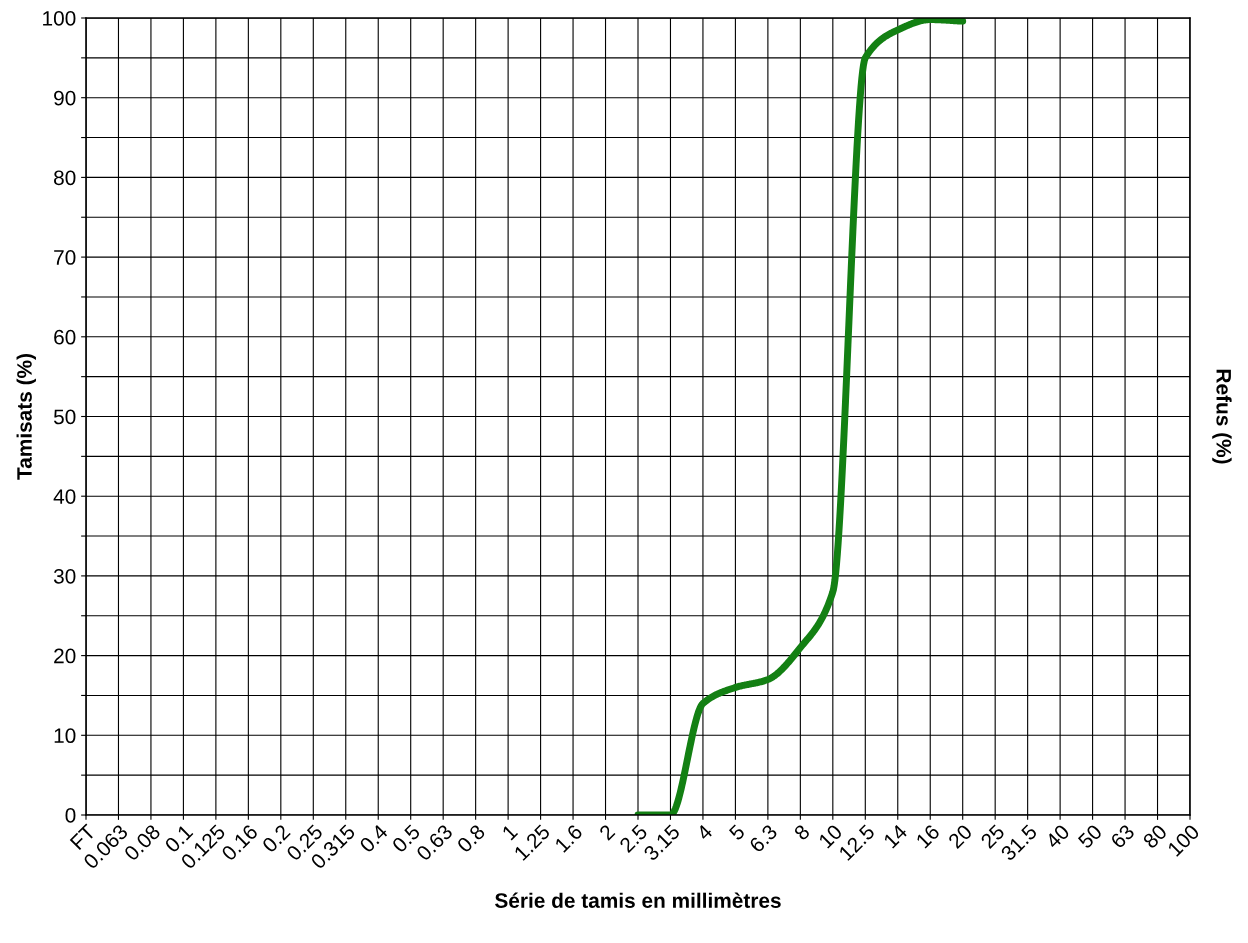  I want to click on x-tick-label: 8, so click(802, 832).